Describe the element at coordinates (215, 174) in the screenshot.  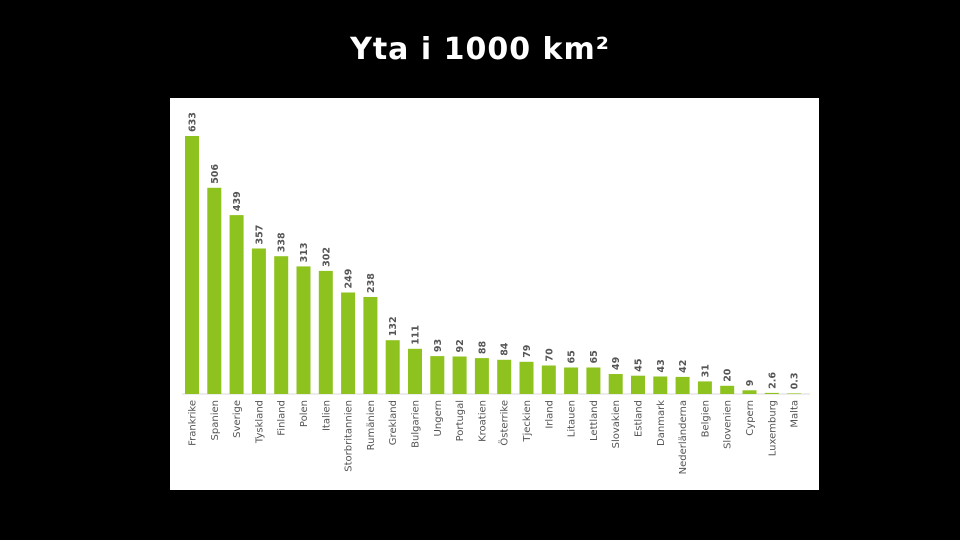
I see `value-label-1: 506` at that location.